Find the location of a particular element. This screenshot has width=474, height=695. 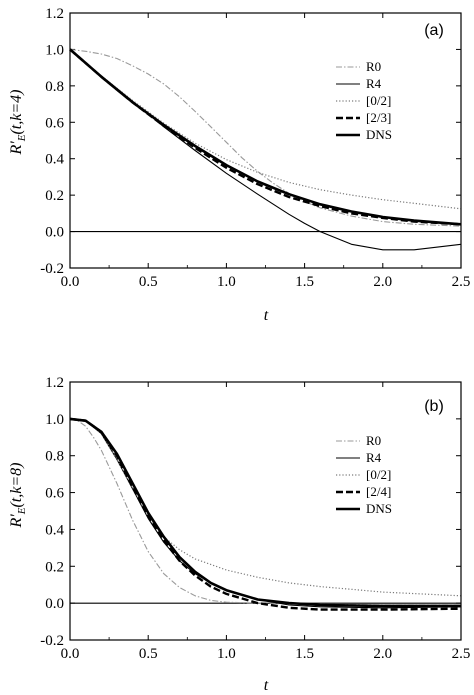

panel-a-legend: R0 R4 [0/2] [2/3] DNS is located at coordinates (364, 100).